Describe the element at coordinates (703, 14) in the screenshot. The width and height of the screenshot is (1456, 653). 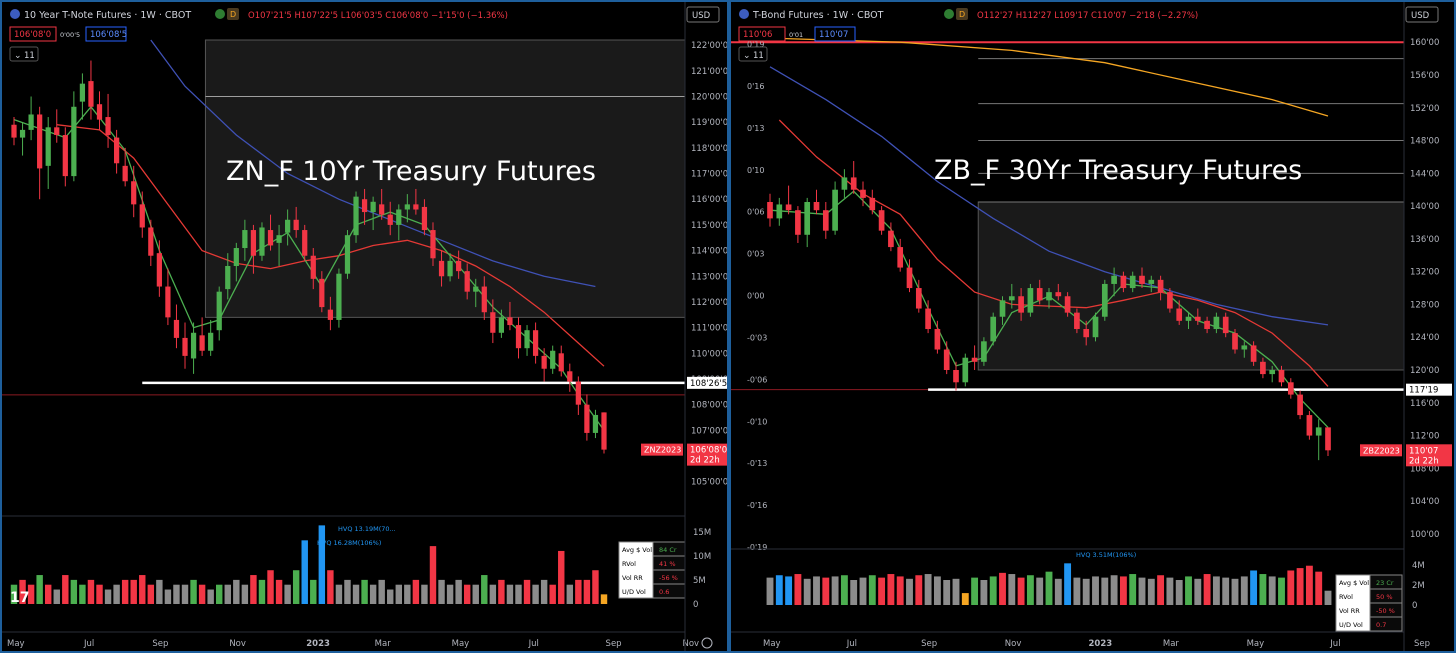
I see `currency-button` at that location.